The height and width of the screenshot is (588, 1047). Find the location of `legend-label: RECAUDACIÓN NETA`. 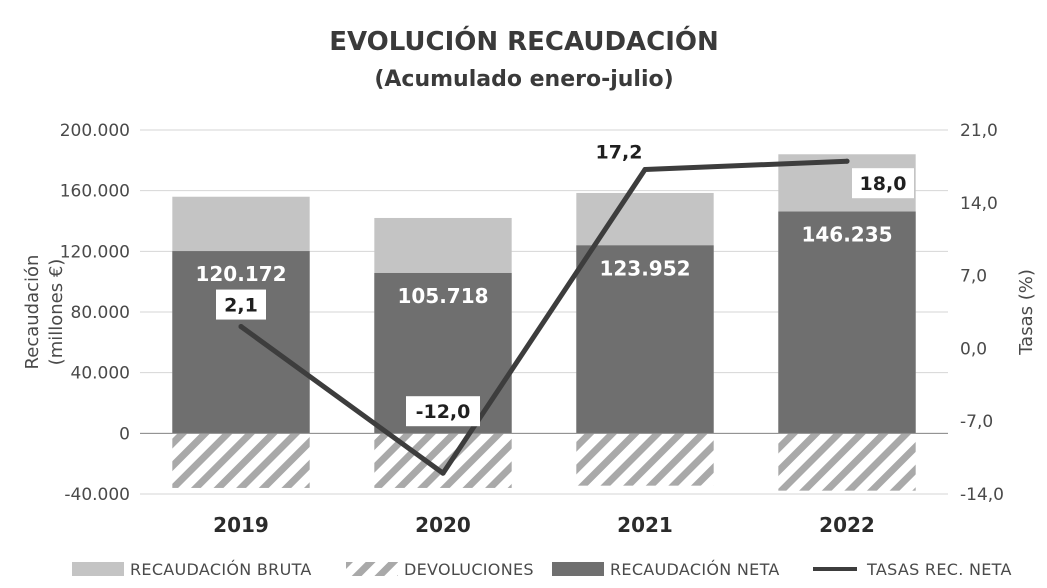

legend-label: RECAUDACIÓN NETA is located at coordinates (695, 569).